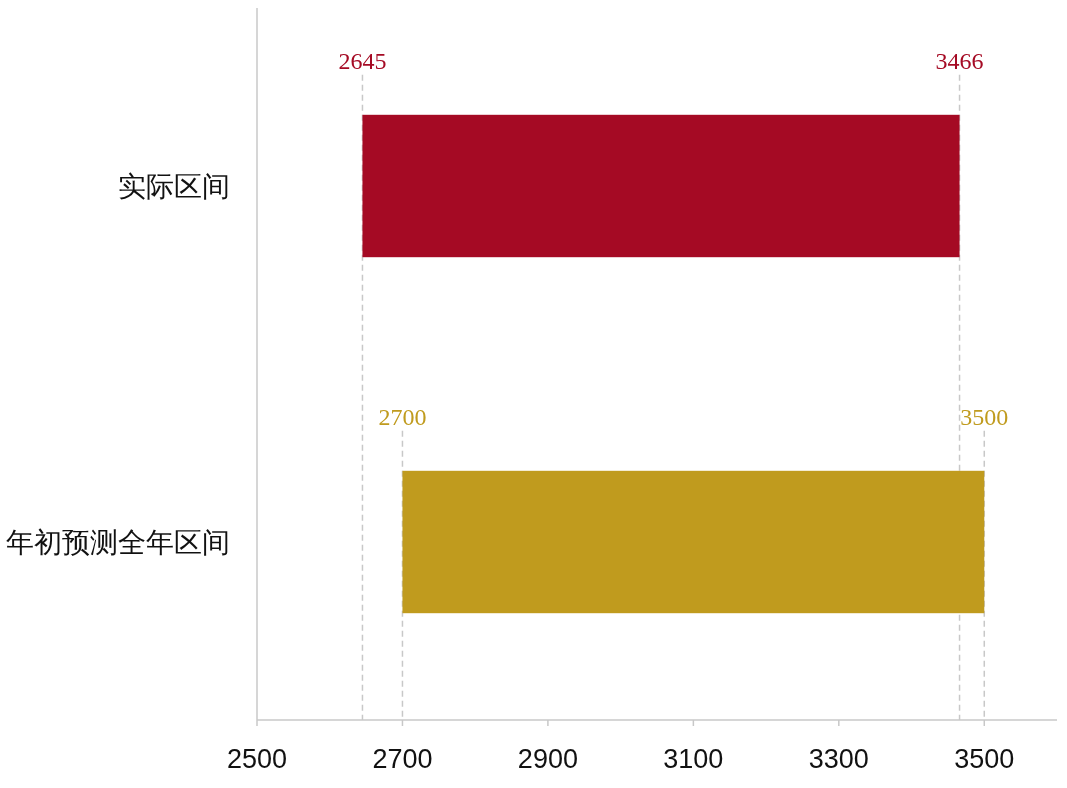  Describe the element at coordinates (984, 759) in the screenshot. I see `x-tick-label: 3500` at that location.